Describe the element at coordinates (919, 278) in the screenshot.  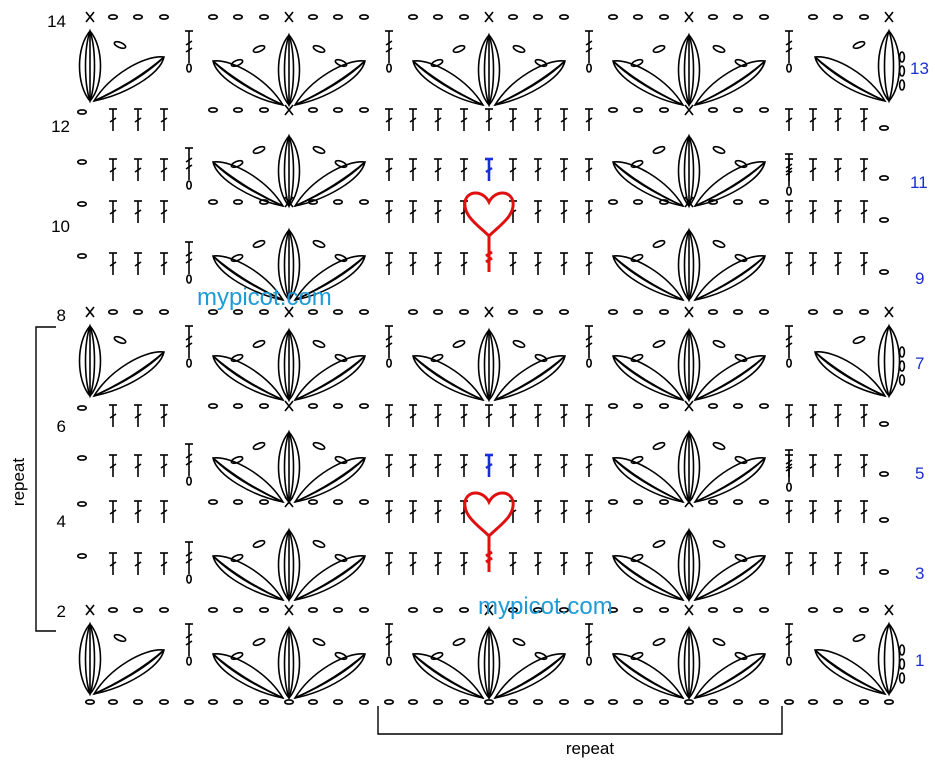
I see `row-number-9: 9` at that location.